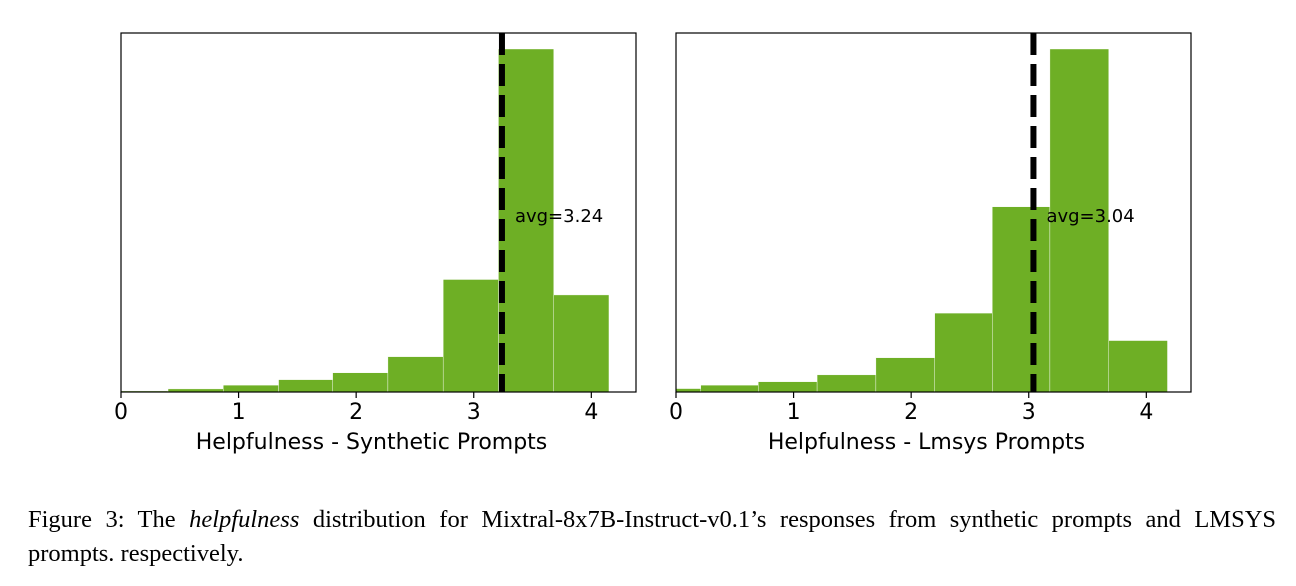  Describe the element at coordinates (109, 519) in the screenshot. I see `caption-prefix: Figure 3: The` at that location.